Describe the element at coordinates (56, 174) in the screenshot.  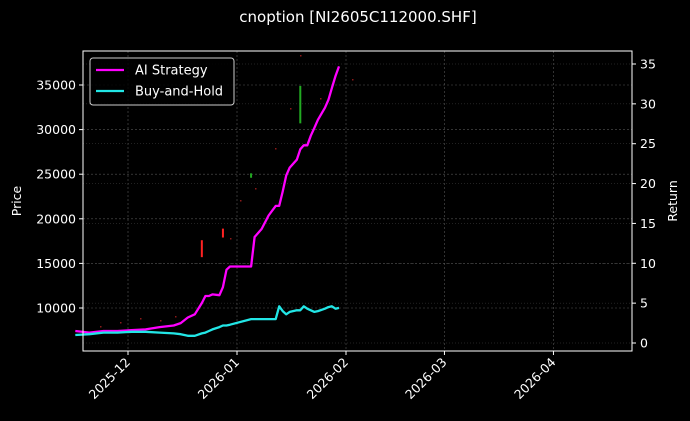
I see `y-left-tick-label: 25000` at that location.